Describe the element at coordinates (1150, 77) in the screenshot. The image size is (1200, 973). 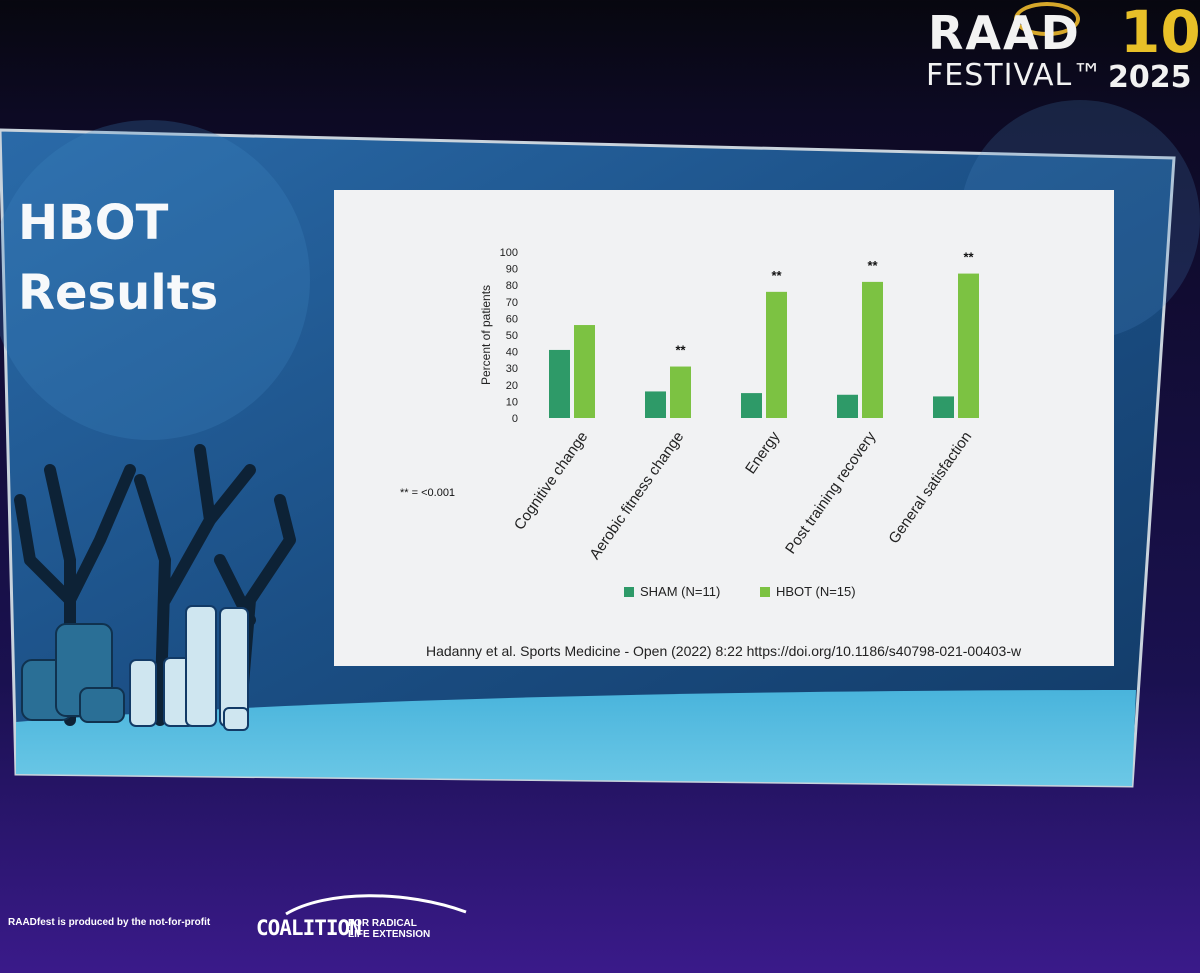
I see `logo-year: 2025` at that location.